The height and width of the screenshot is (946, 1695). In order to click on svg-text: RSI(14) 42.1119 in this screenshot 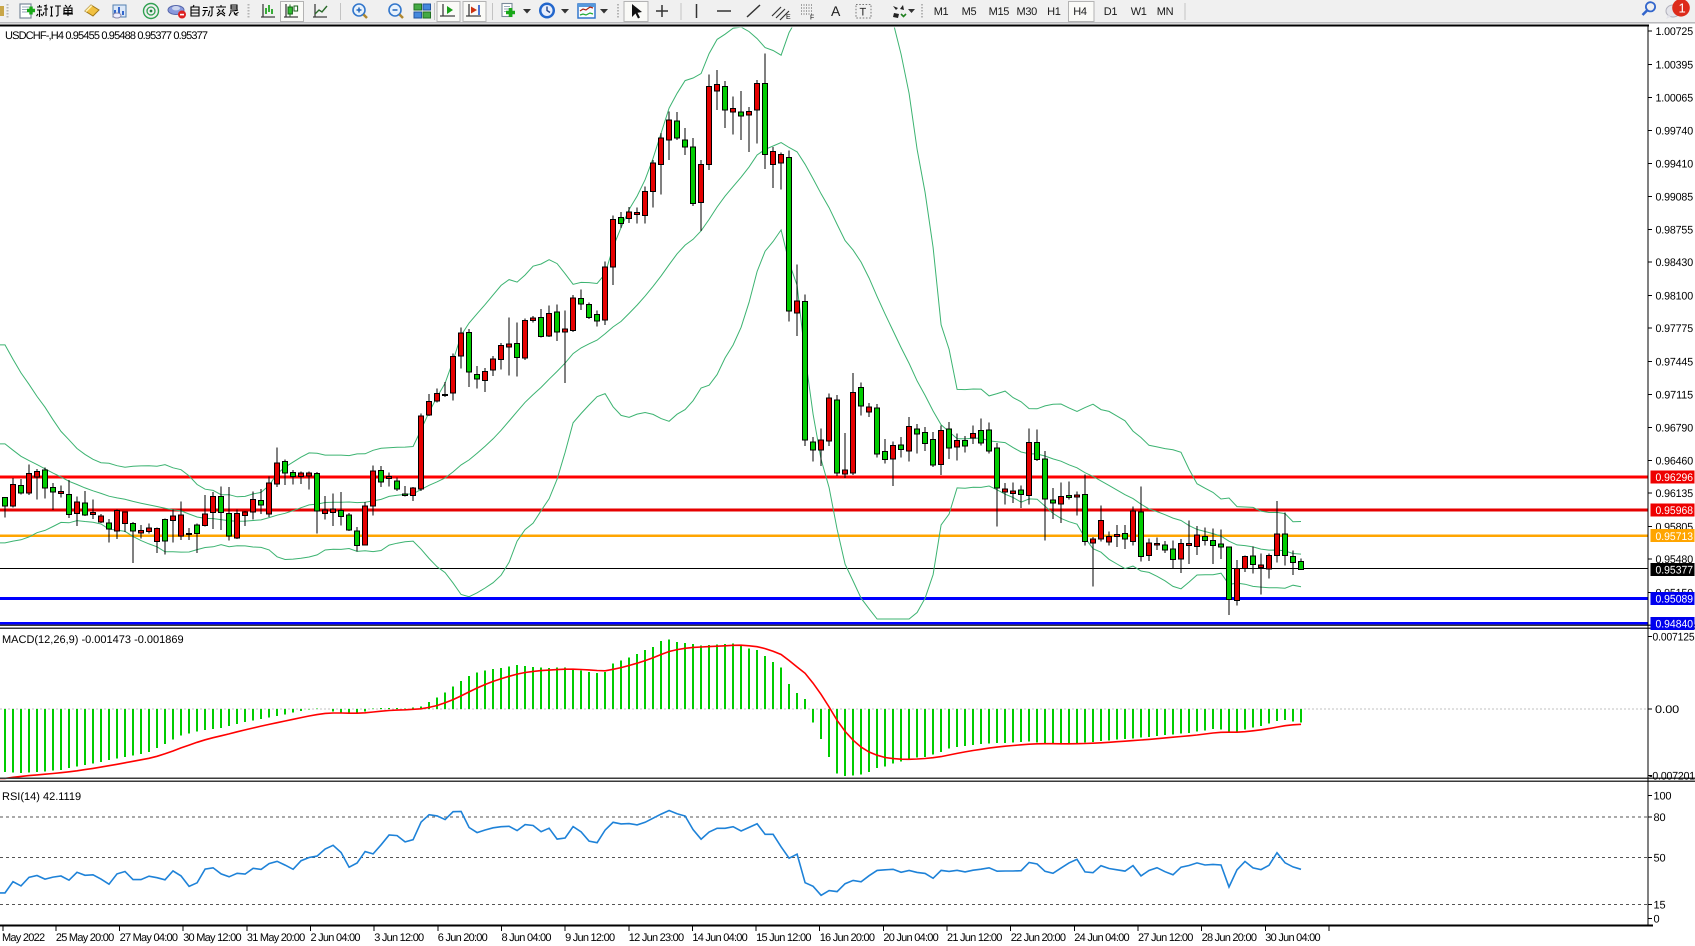, I will do `click(41, 797)`.